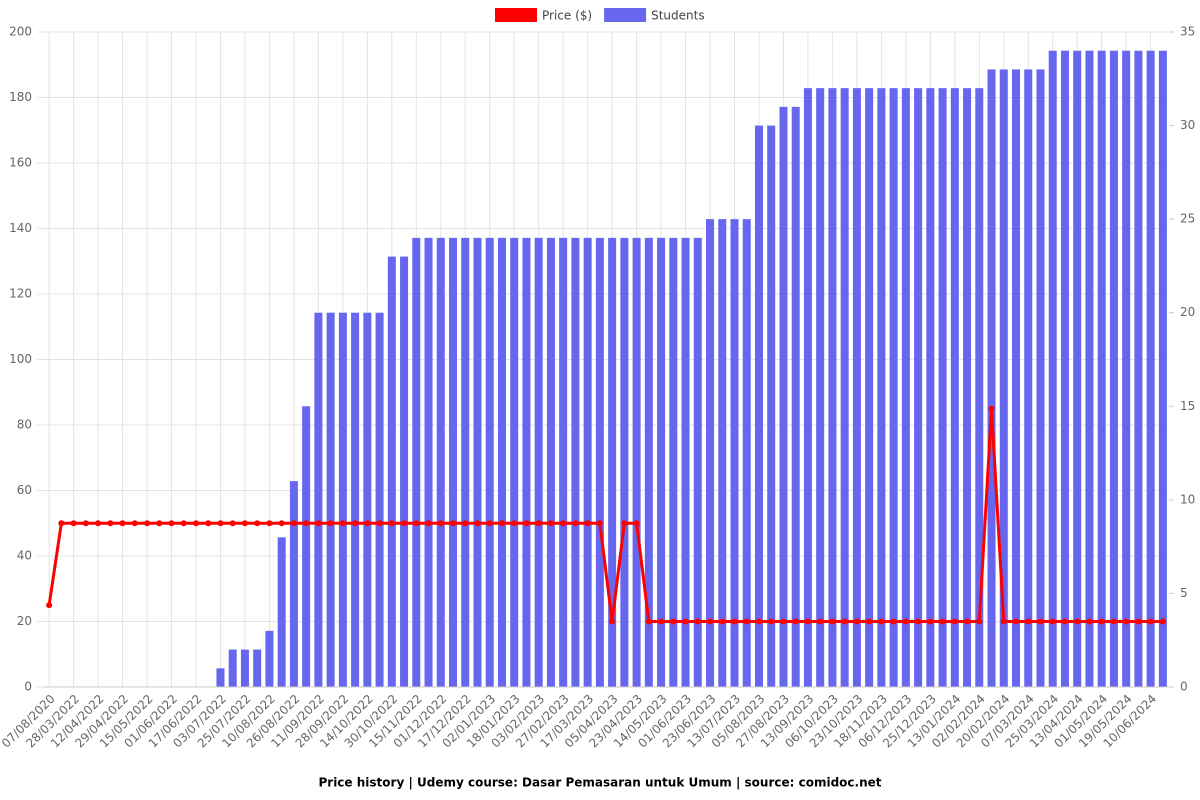 The width and height of the screenshot is (1200, 800). Describe the element at coordinates (567, 16) in the screenshot. I see `legend-label: Price ($)` at that location.